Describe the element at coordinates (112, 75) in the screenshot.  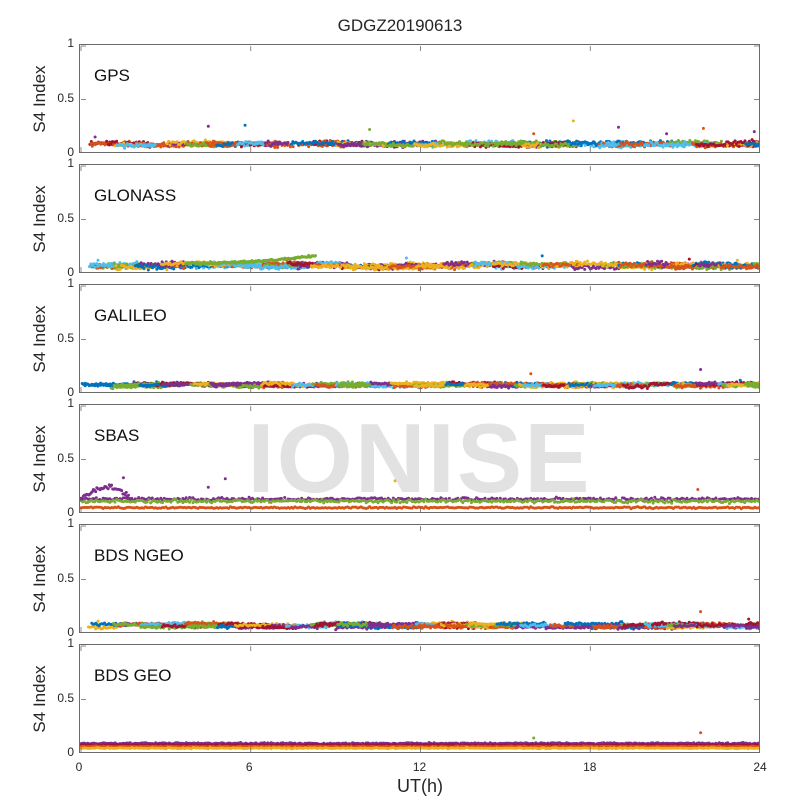
I see `panel-label: GPS` at that location.